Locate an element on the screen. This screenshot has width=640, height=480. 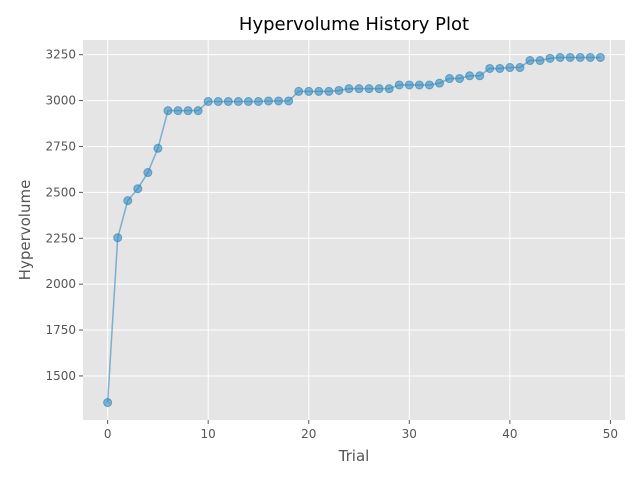
y-tick-label: 1500 is located at coordinates (60, 376).